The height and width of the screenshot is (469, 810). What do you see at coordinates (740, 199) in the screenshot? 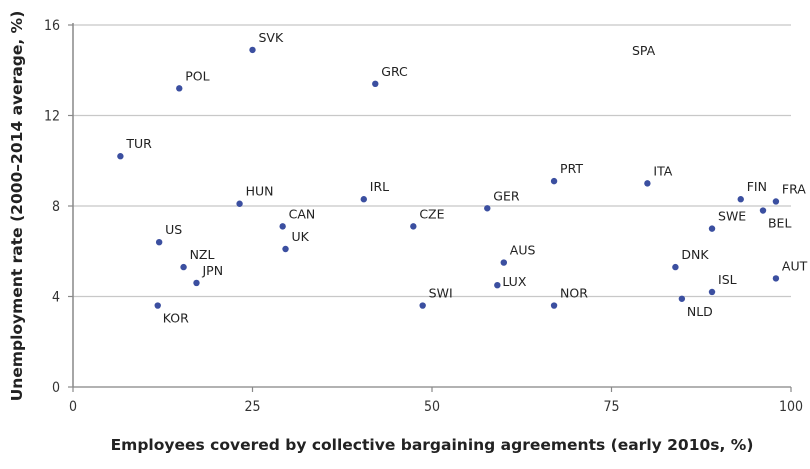
I see `data-point-fin` at bounding box center [740, 199].